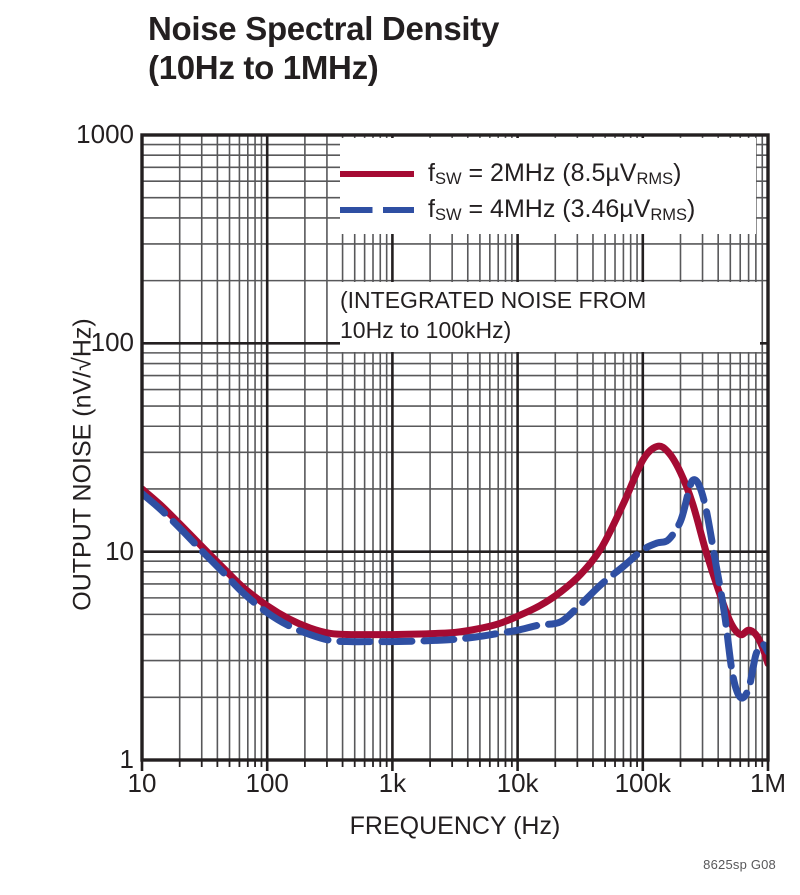 The image size is (800, 895). Describe the element at coordinates (562, 209) in the screenshot. I see `legend-label-series-2: fSW = 4MHz (3.46µVRMS)` at that location.